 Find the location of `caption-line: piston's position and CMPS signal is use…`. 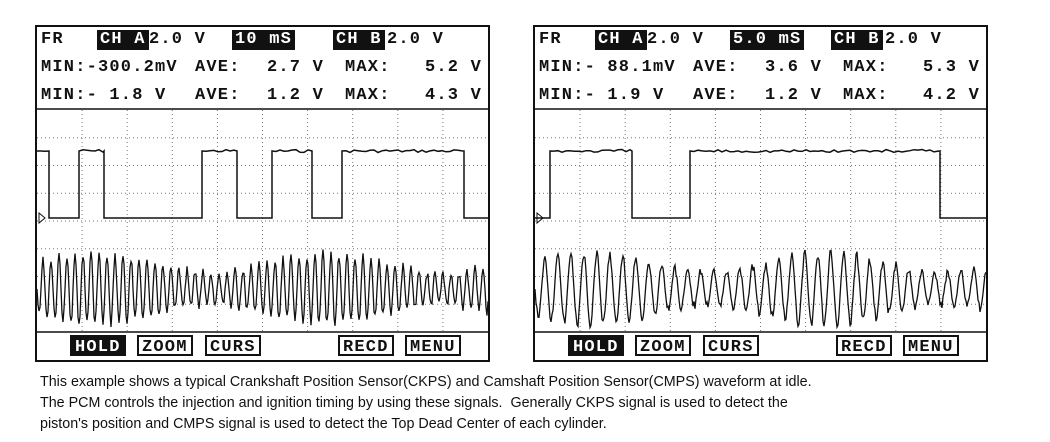

caption-line: piston's position and CMPS signal is use… is located at coordinates (323, 424).